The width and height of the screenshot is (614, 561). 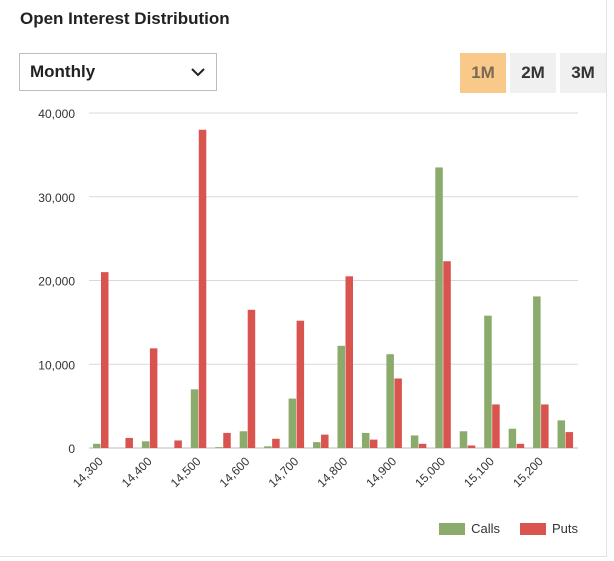 What do you see at coordinates (452, 528) in the screenshot?
I see `legend-swatch-calls` at bounding box center [452, 528].